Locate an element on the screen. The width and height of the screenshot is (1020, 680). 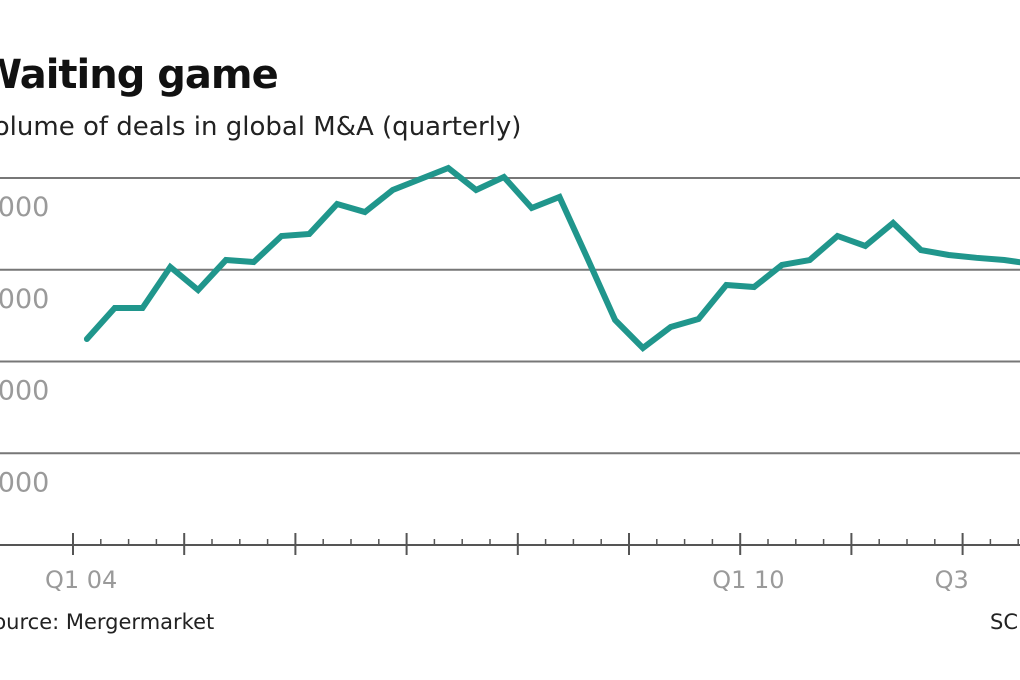
chart-title: Waiting game is located at coordinates (139, 75).